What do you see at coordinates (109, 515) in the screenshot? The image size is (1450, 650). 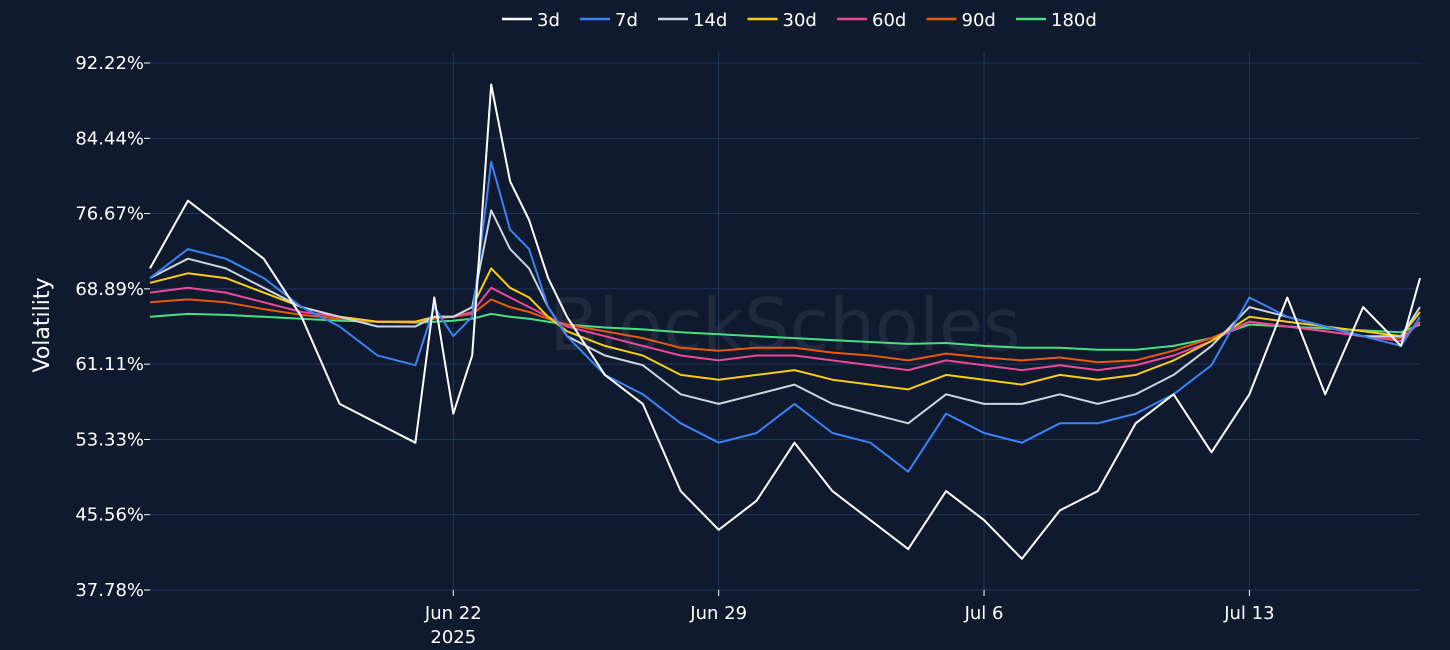 I see `y-tick-label: 45.56%` at bounding box center [109, 515].